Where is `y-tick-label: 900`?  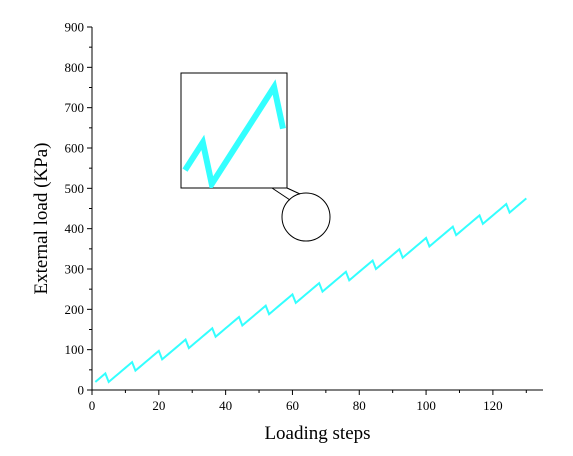
y-tick-label: 900 is located at coordinates (75, 27).